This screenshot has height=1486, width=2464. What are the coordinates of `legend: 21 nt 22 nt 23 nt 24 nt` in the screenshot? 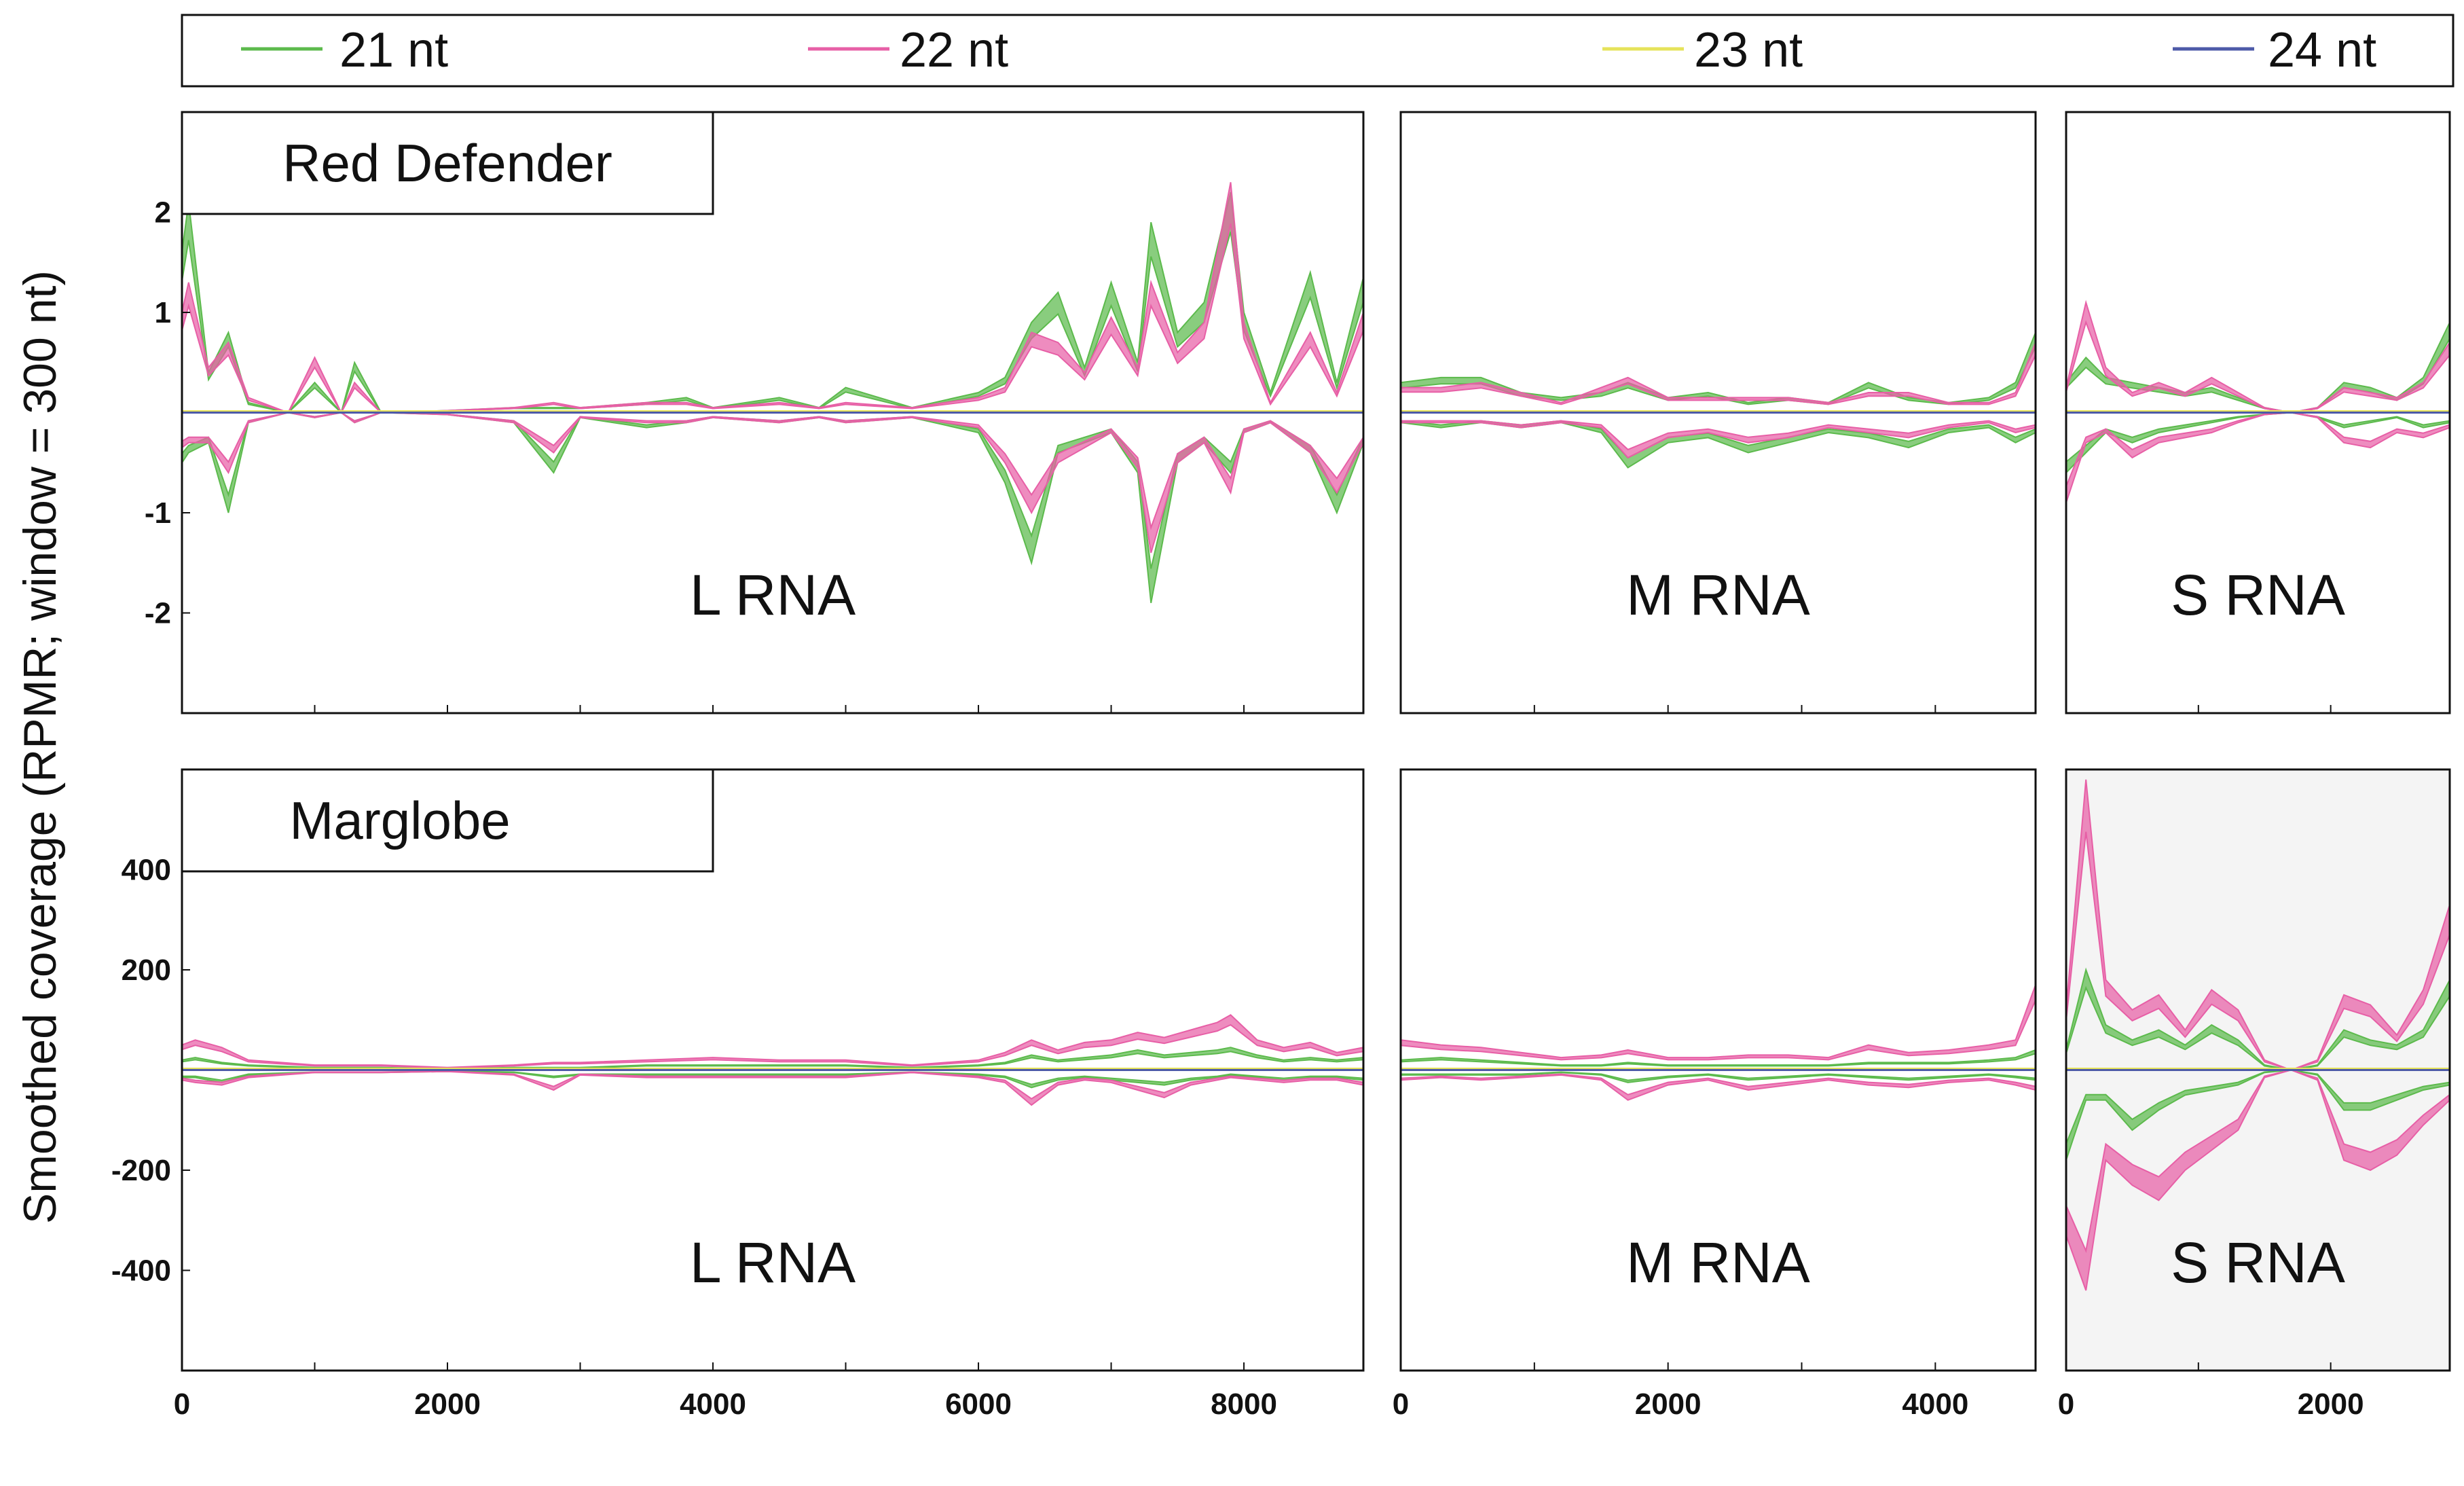 It's located at (1317, 51).